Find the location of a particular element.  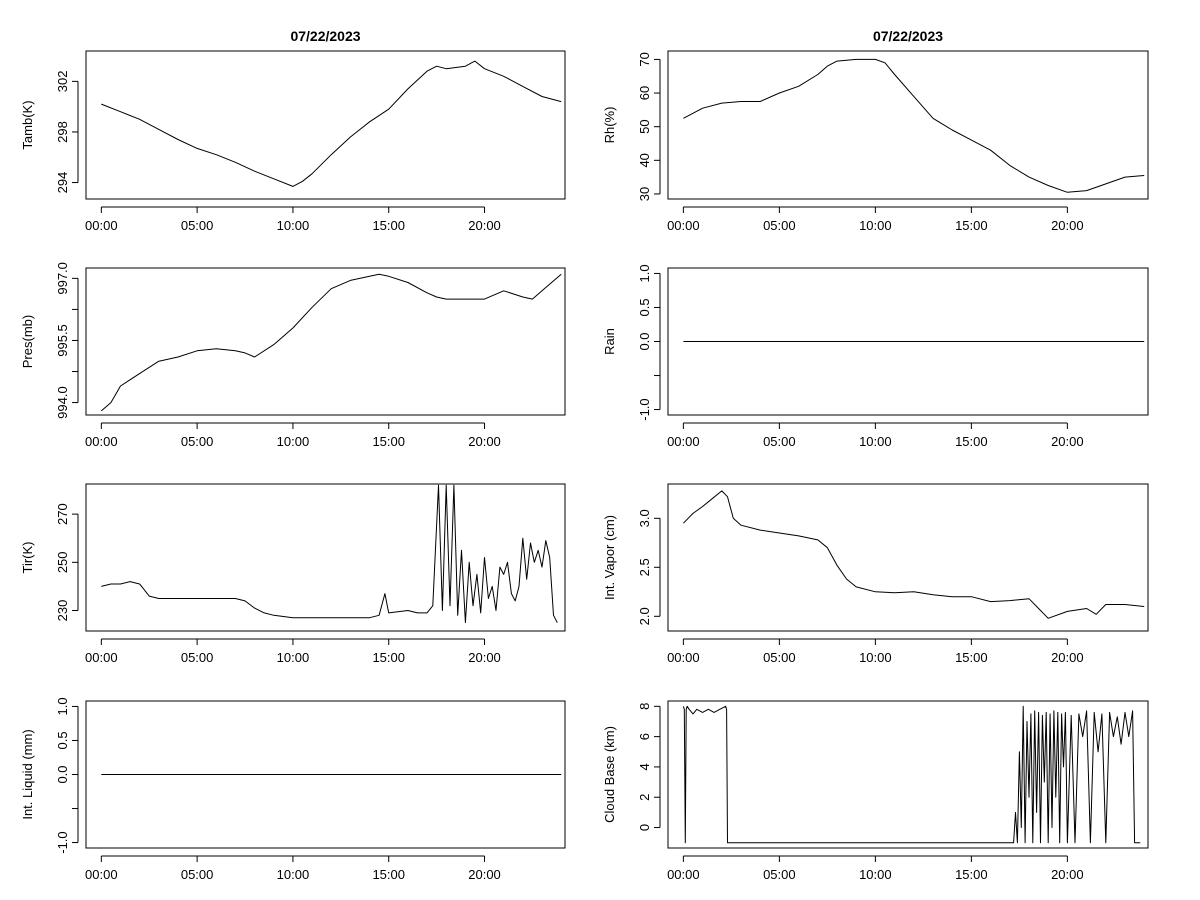

y-tick-label: 997.0 is located at coordinates (62, 278).